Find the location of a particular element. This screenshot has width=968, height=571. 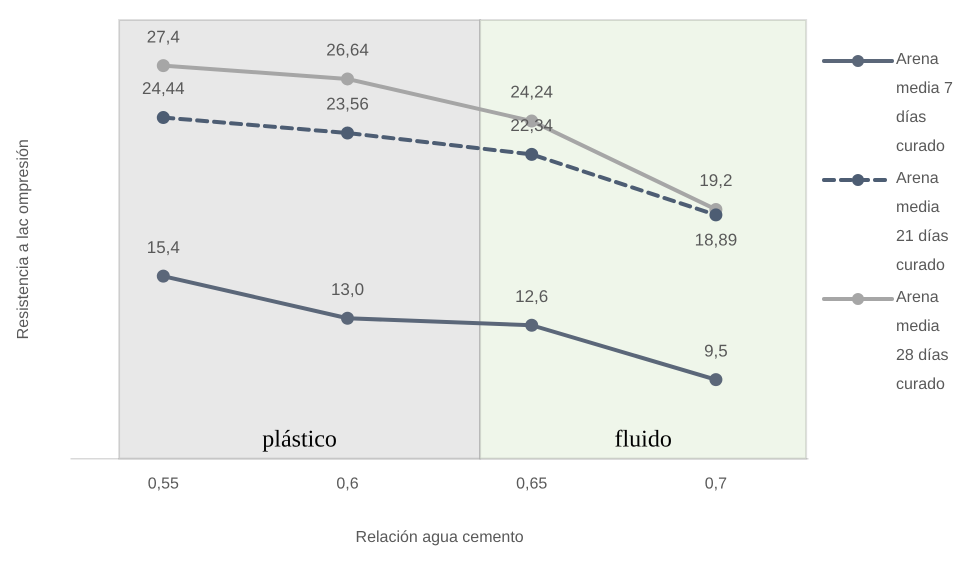

data-label: 19,2 is located at coordinates (715, 180).